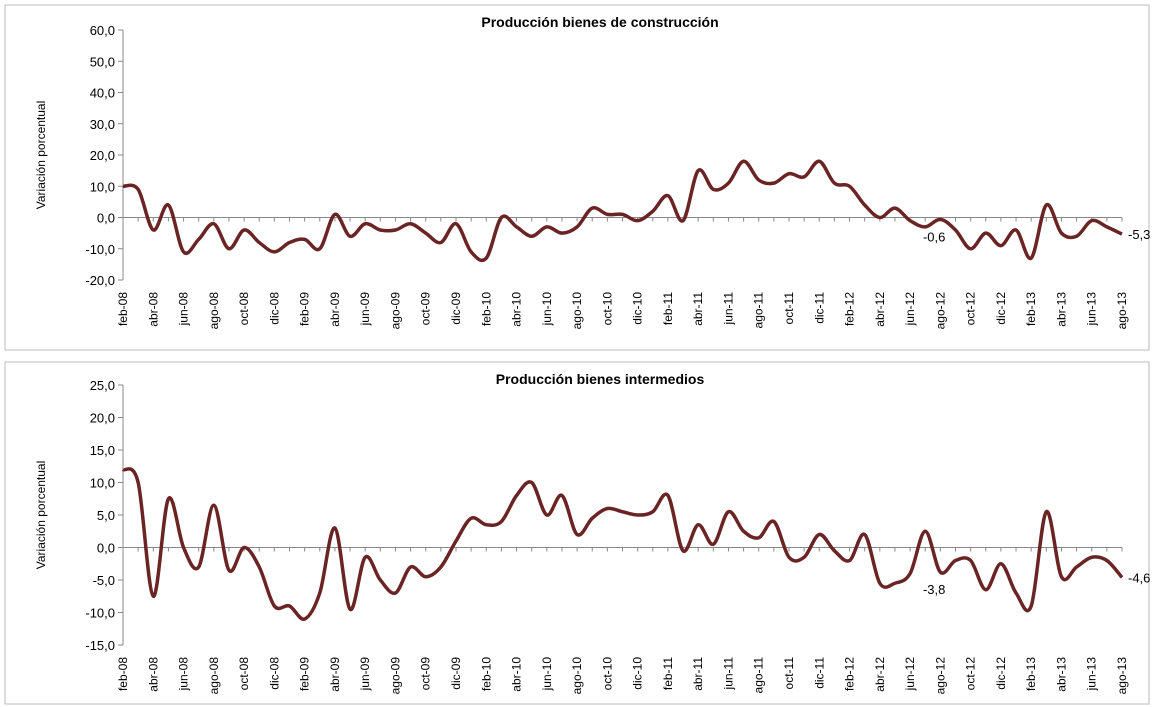 This screenshot has height=707, width=1152. Describe the element at coordinates (102, 61) in the screenshot. I see `y-tick-label: 50,0` at that location.